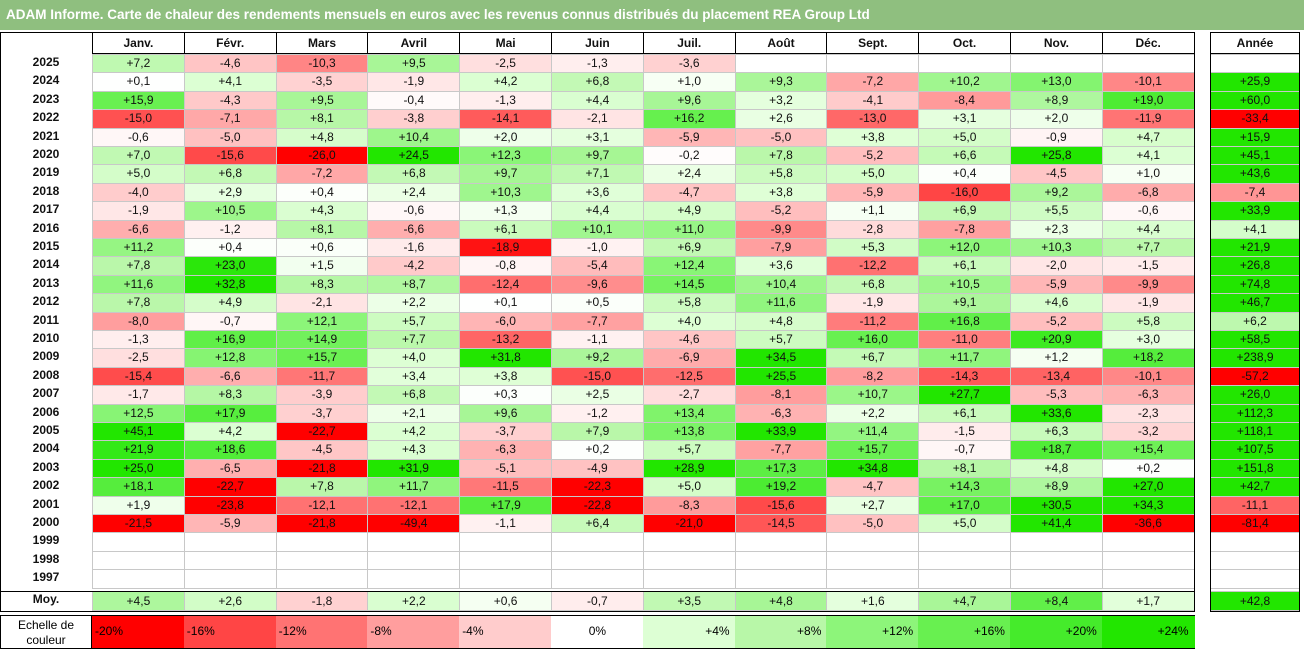 The image size is (1304, 652). What do you see at coordinates (230, 358) in the screenshot?
I see `heatmap-cell: +12,8` at bounding box center [230, 358].